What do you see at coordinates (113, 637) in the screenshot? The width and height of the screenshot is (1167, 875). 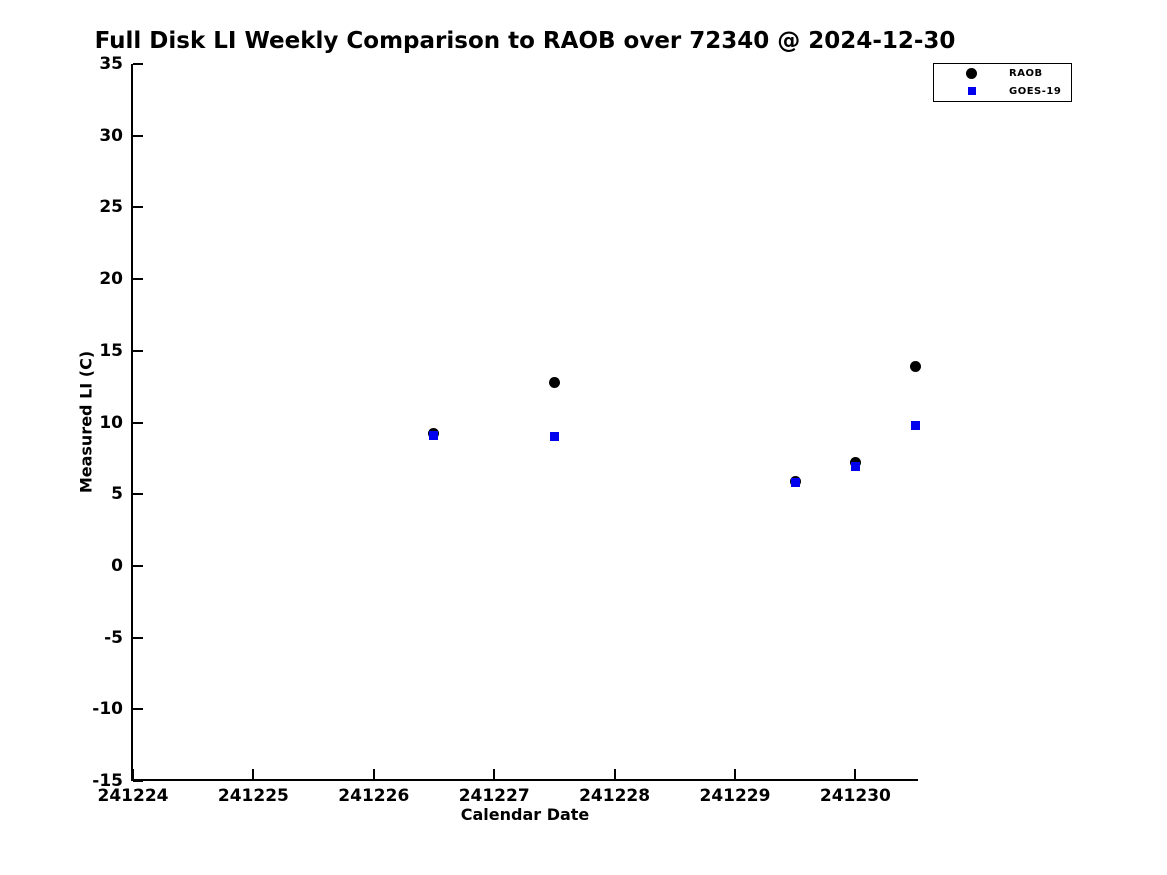 I see `y-tick-label: -5` at bounding box center [113, 637].